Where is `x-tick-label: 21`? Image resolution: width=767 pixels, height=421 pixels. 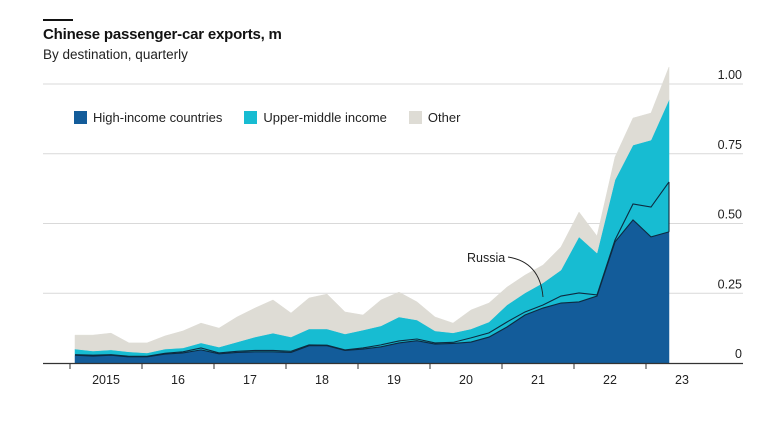
x-tick-label: 21 is located at coordinates (538, 380).